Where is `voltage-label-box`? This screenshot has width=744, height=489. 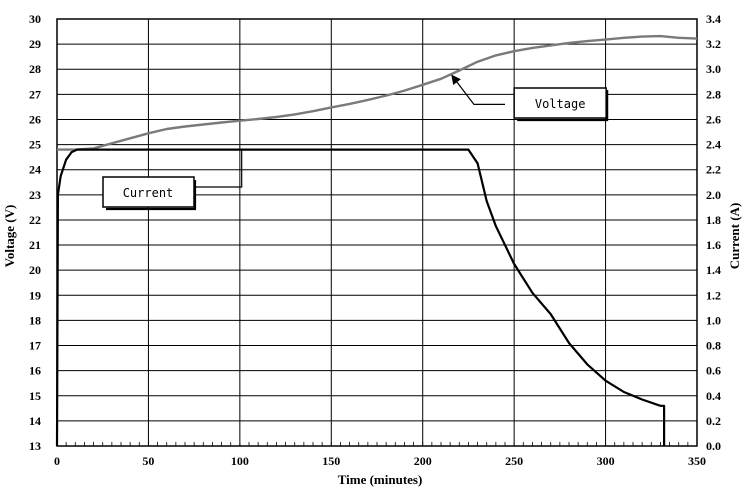 voltage-label-box is located at coordinates (560, 103).